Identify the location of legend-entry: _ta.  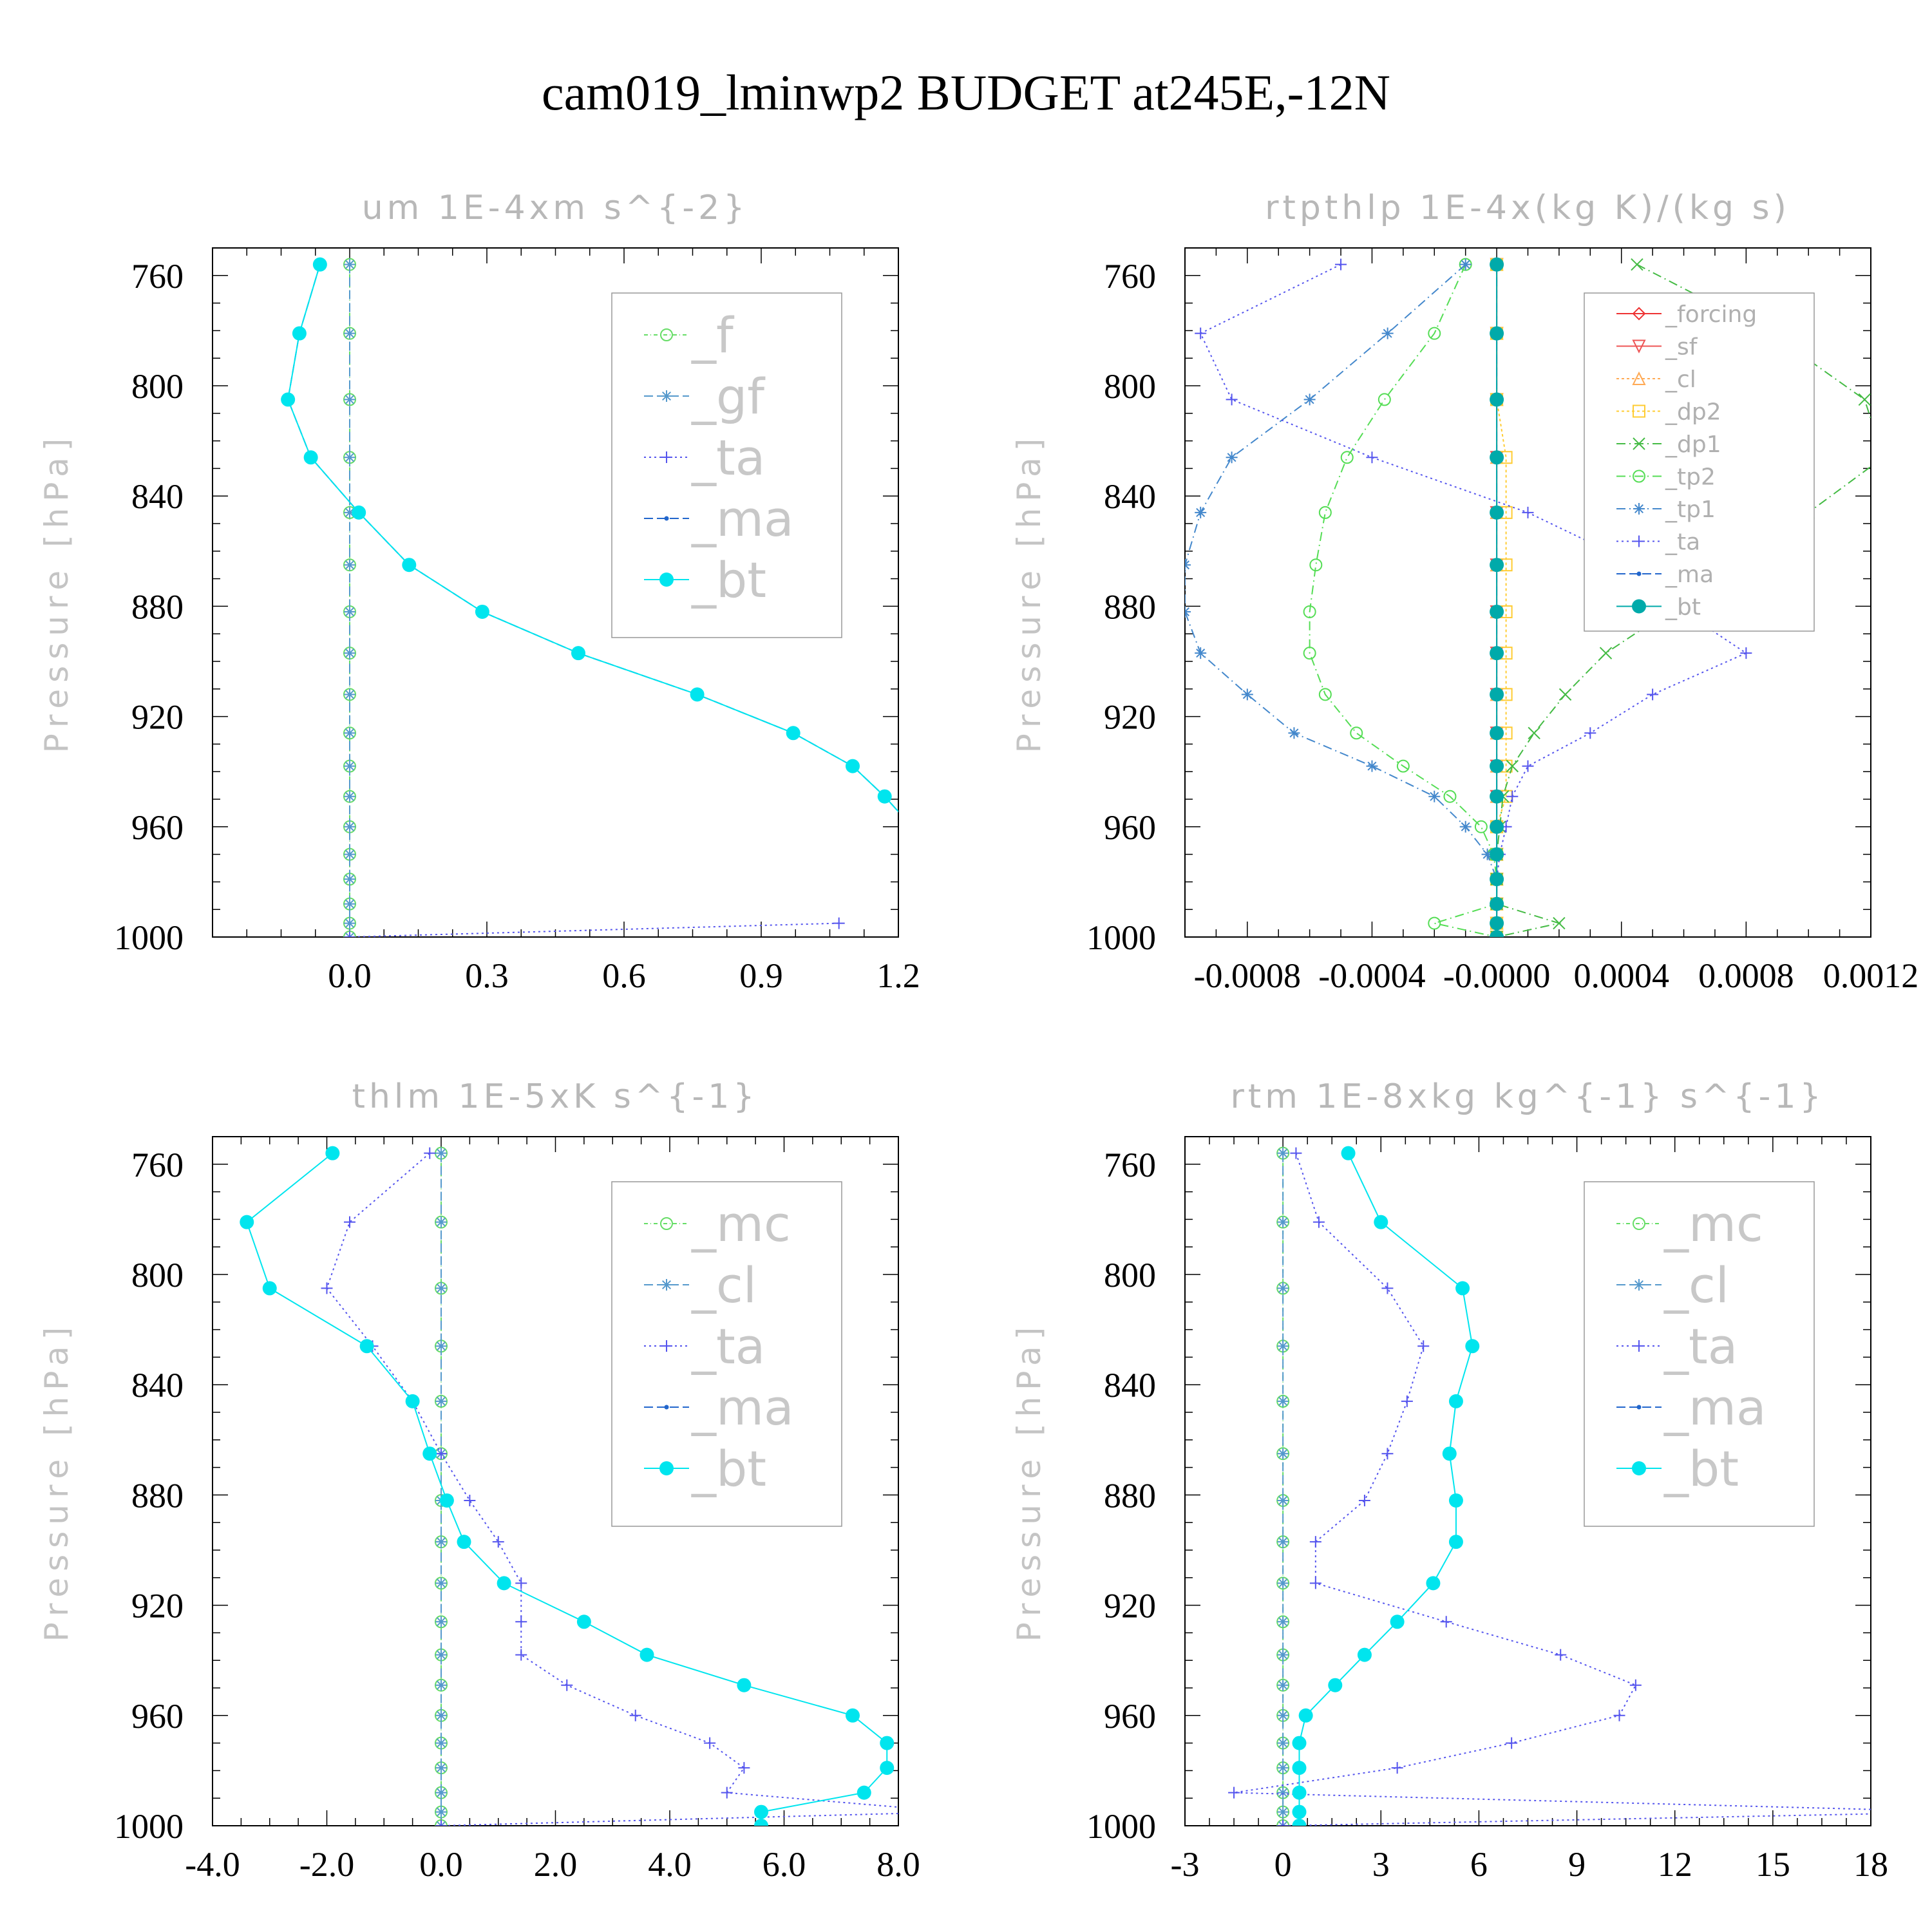
(728, 458).